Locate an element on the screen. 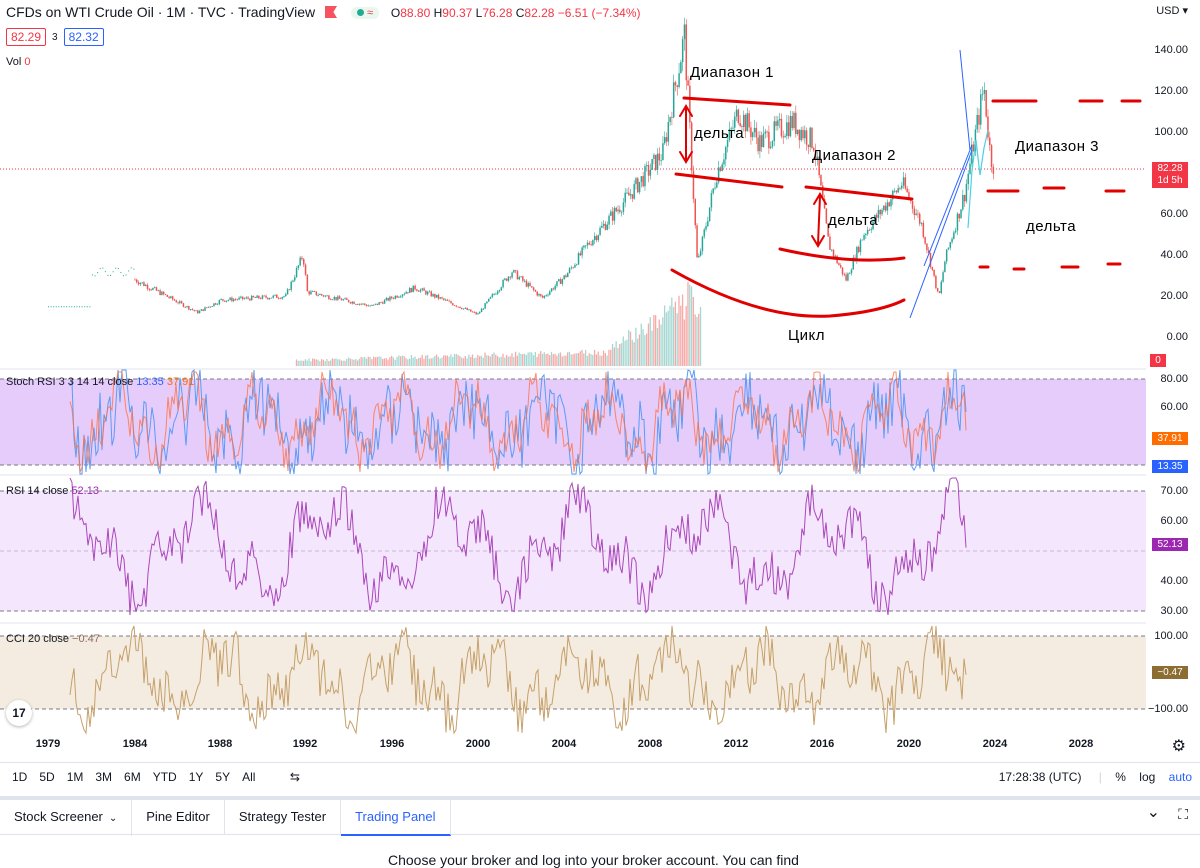 The height and width of the screenshot is (868, 1200). tab-trading-panel: Trading Panel is located at coordinates (396, 818).